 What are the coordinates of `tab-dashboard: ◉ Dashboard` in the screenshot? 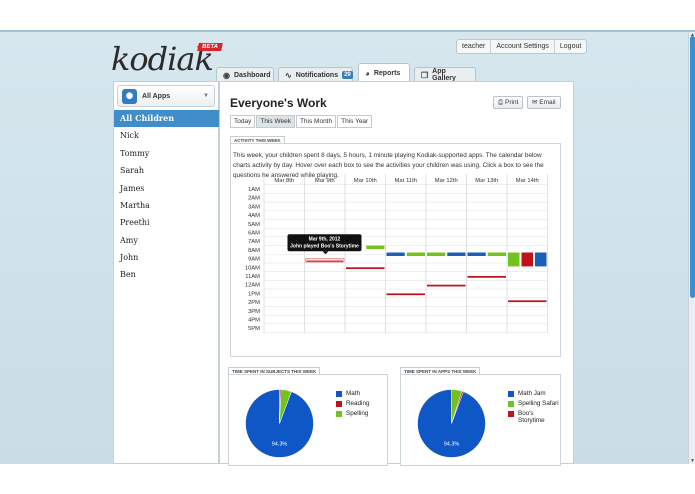 It's located at (245, 74).